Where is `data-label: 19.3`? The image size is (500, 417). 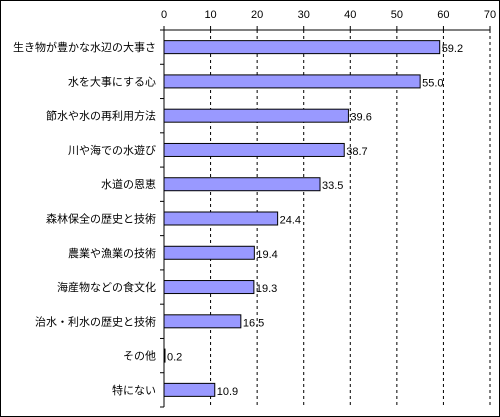 data-label: 19.3 is located at coordinates (266, 289).